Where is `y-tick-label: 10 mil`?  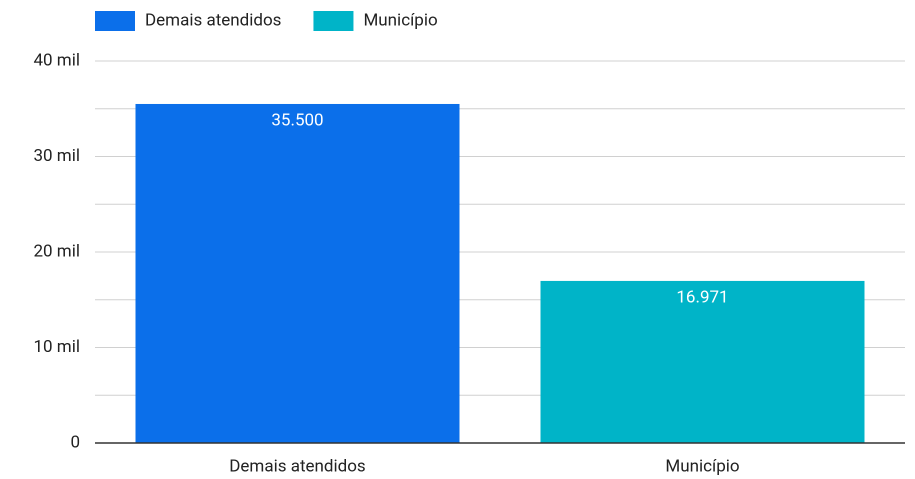 y-tick-label: 10 mil is located at coordinates (56, 347).